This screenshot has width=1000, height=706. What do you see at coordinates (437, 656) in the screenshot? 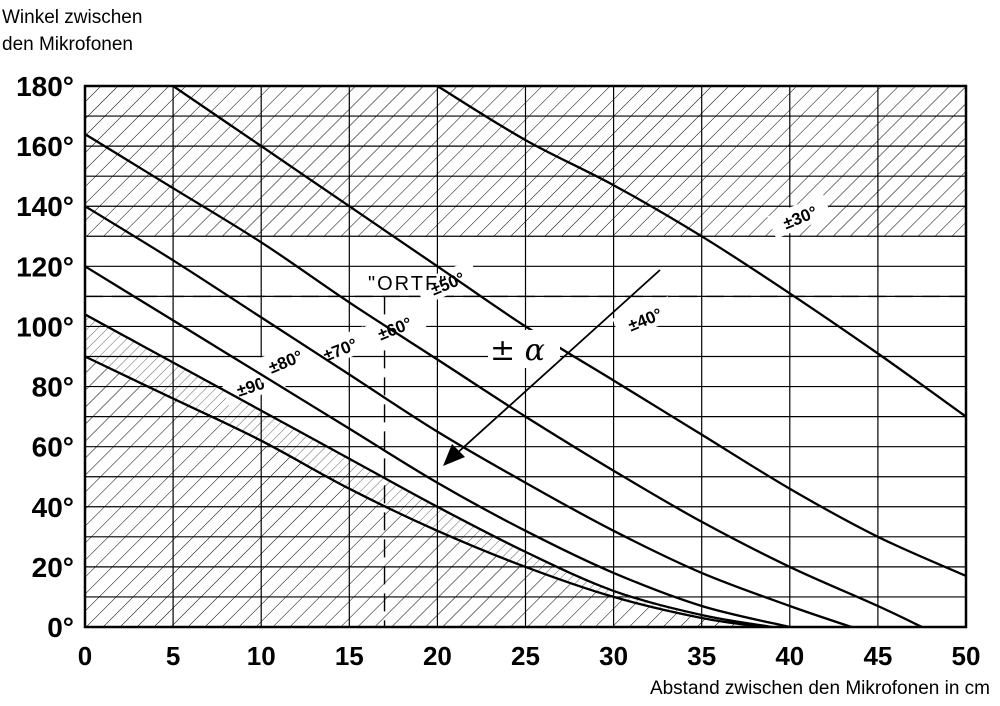
I see `x-tick-label: 20` at bounding box center [437, 656].